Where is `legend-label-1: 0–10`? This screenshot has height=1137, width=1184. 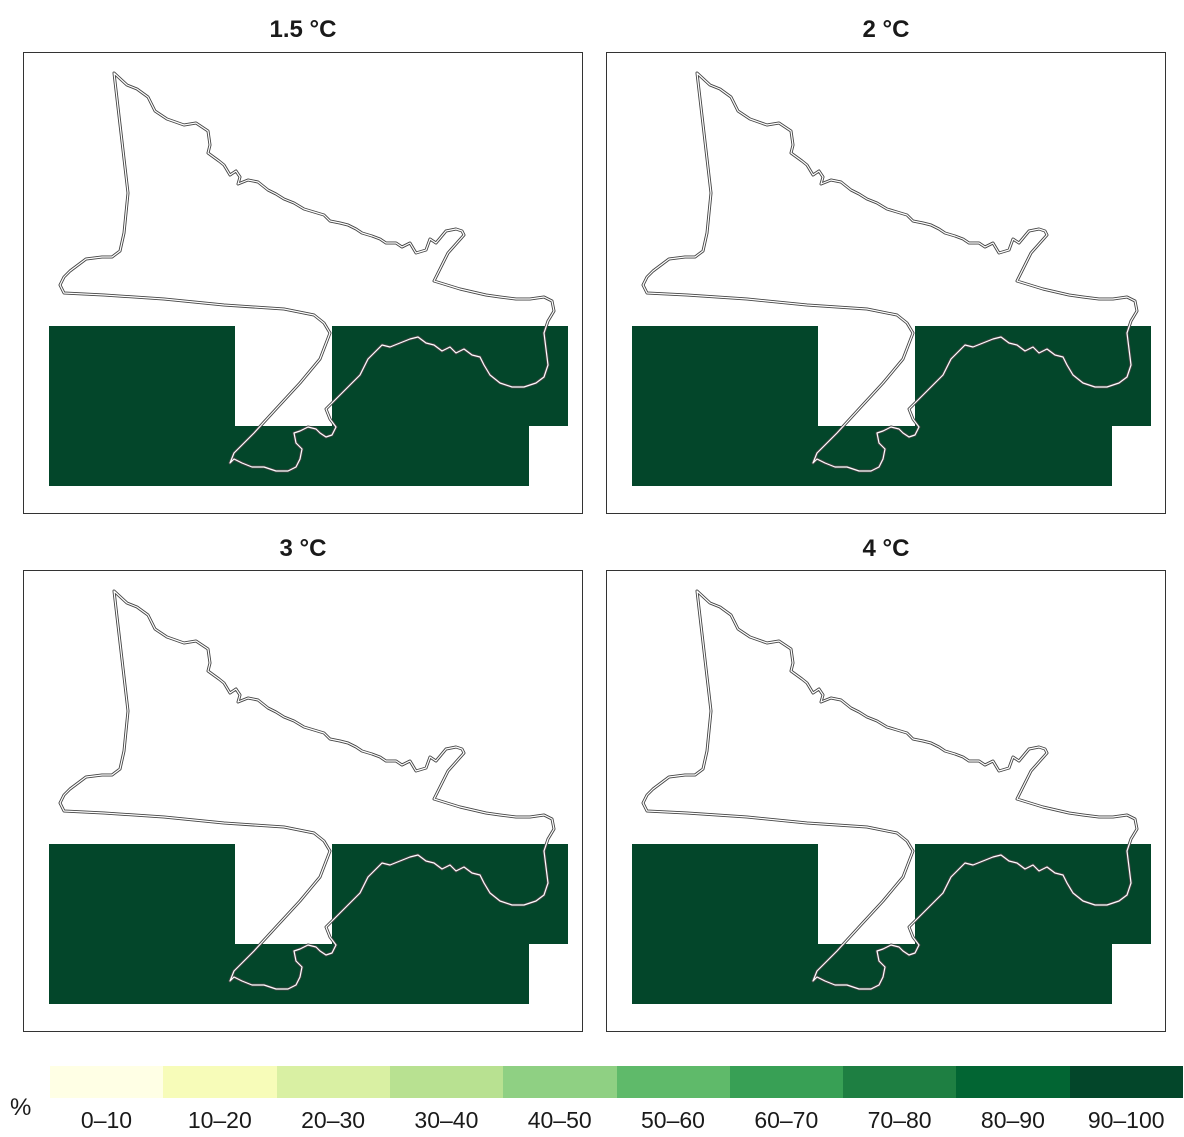 legend-label-1: 0–10 is located at coordinates (106, 1120).